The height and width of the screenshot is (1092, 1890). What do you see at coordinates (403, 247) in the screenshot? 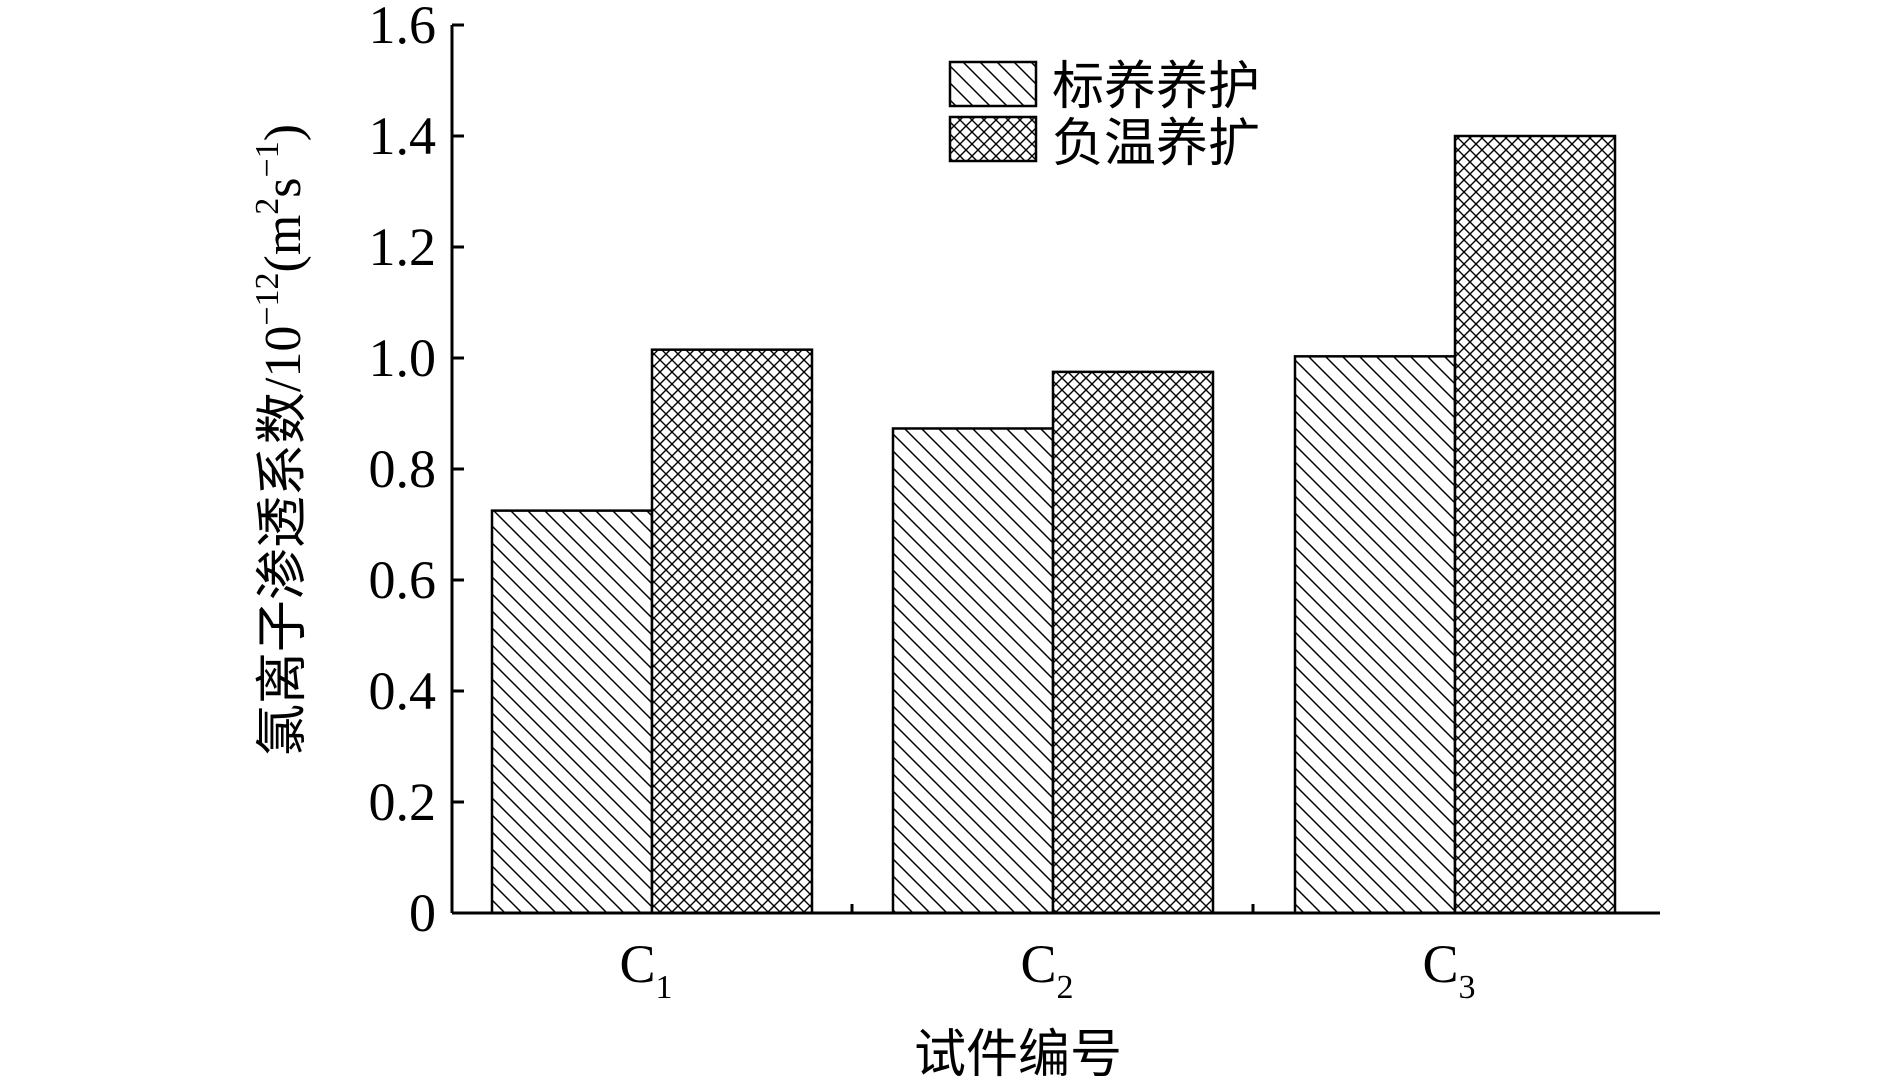
I see `y-tick-label: 1.2` at bounding box center [403, 247].